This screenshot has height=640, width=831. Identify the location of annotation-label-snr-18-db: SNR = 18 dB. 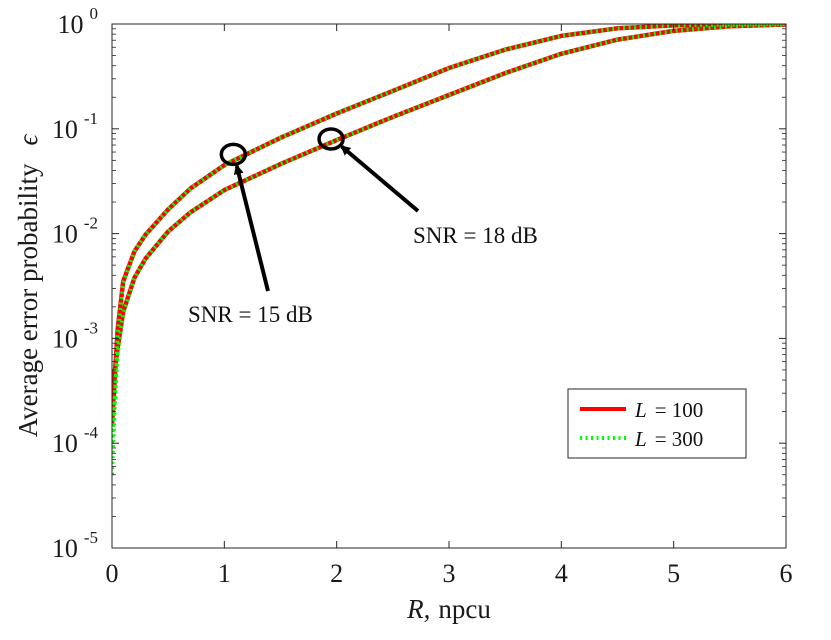
(475, 235).